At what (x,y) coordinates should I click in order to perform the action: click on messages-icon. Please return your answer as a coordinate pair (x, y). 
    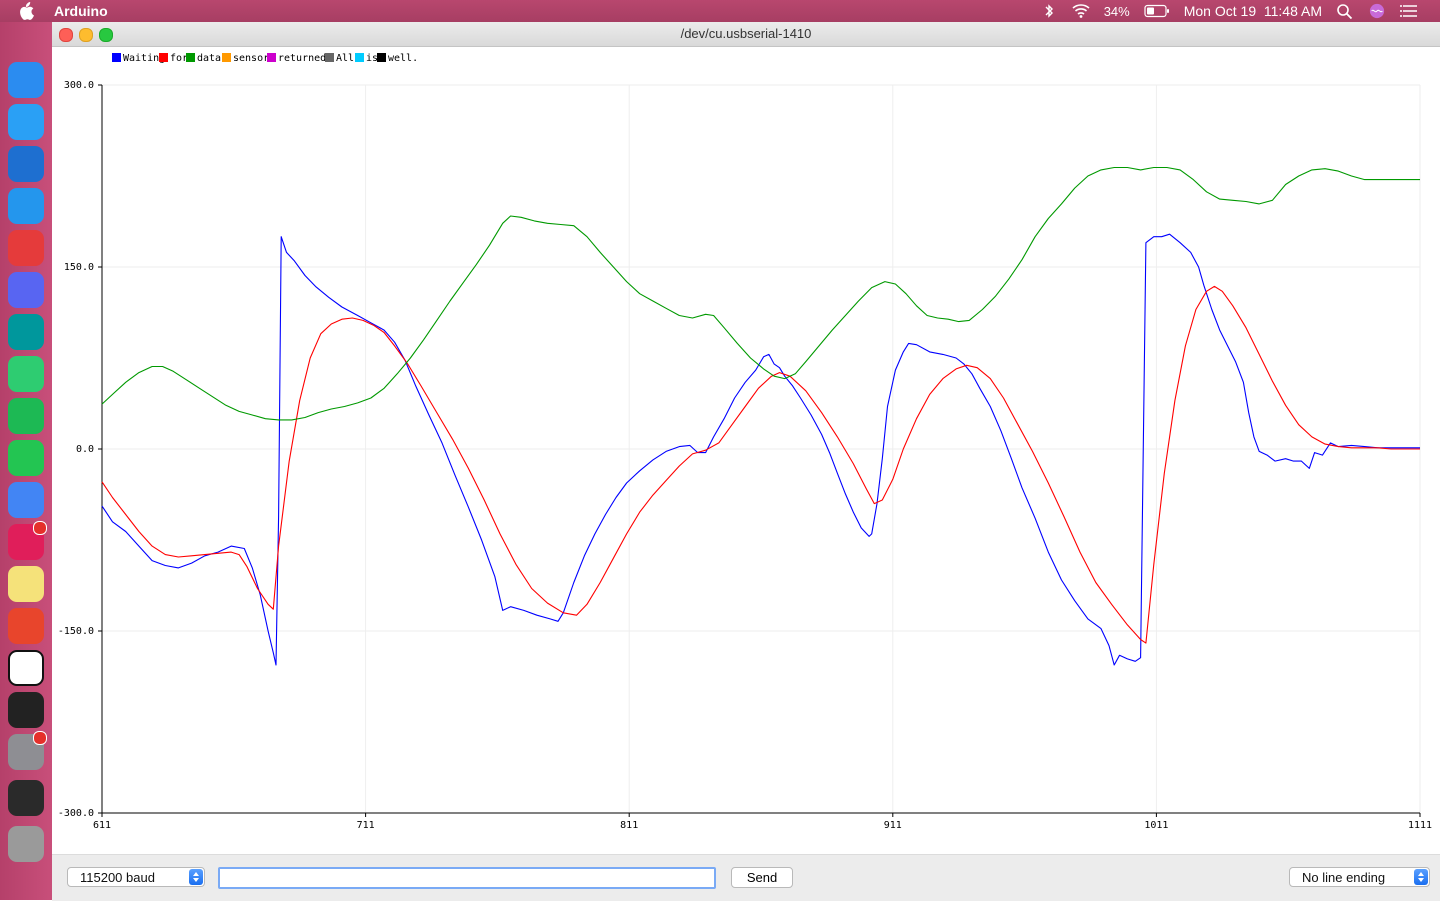
    Looking at the image, I should click on (26, 122).